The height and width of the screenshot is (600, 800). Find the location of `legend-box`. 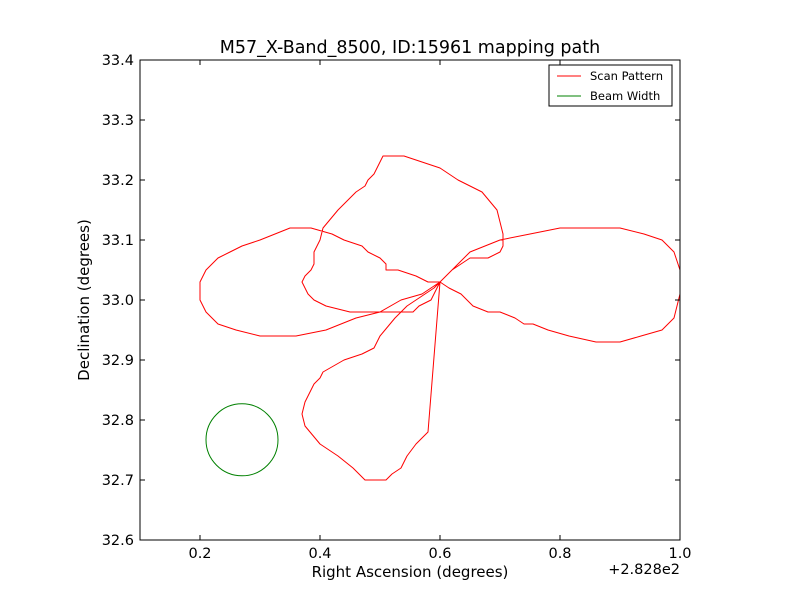

legend-box is located at coordinates (610, 85).